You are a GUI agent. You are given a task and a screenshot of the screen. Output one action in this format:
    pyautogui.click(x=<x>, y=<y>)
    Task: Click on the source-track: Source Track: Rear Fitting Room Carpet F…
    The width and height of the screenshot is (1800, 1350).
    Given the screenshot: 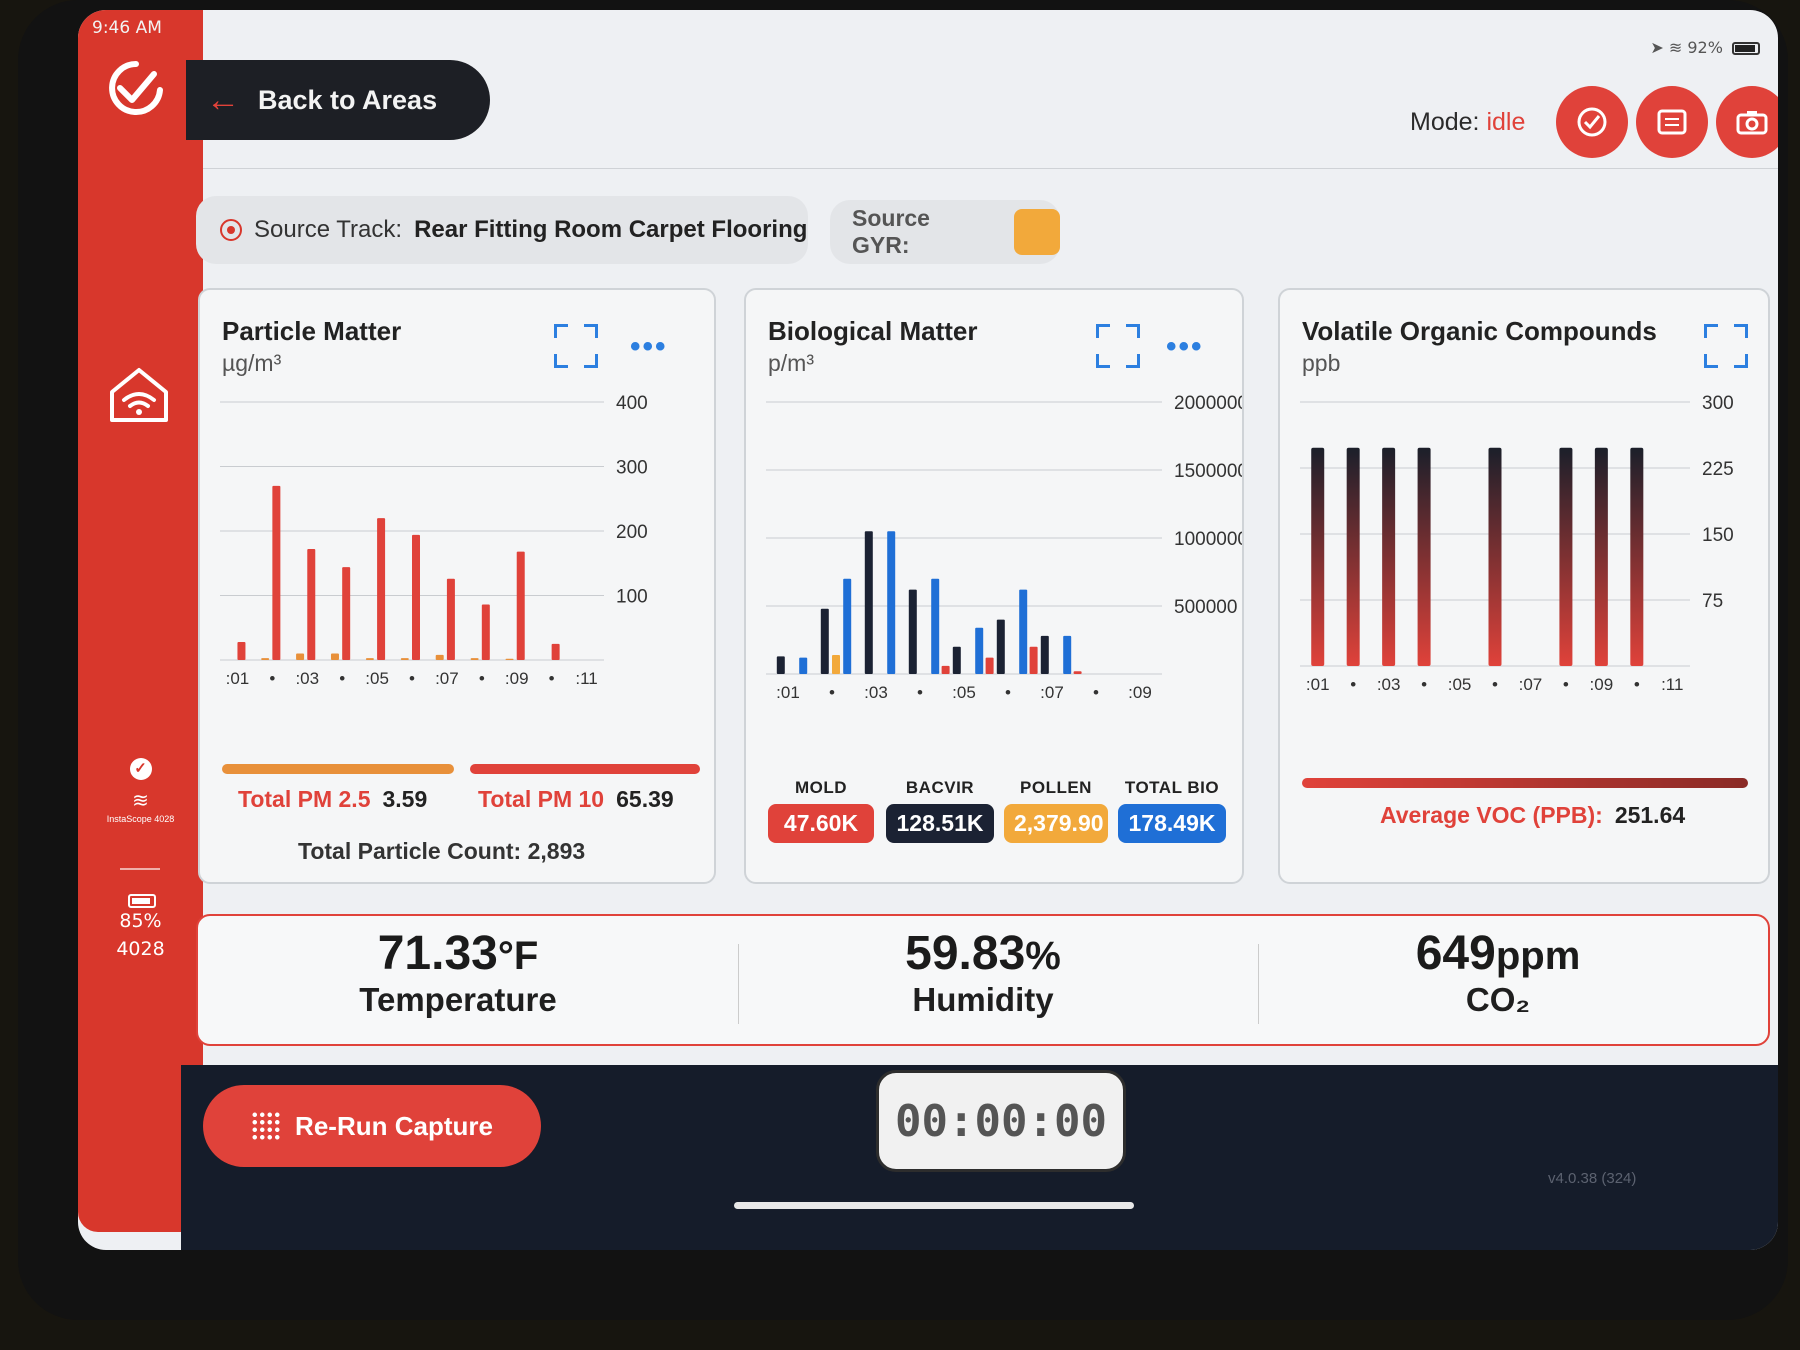 What is the action you would take?
    pyautogui.click(x=502, y=230)
    